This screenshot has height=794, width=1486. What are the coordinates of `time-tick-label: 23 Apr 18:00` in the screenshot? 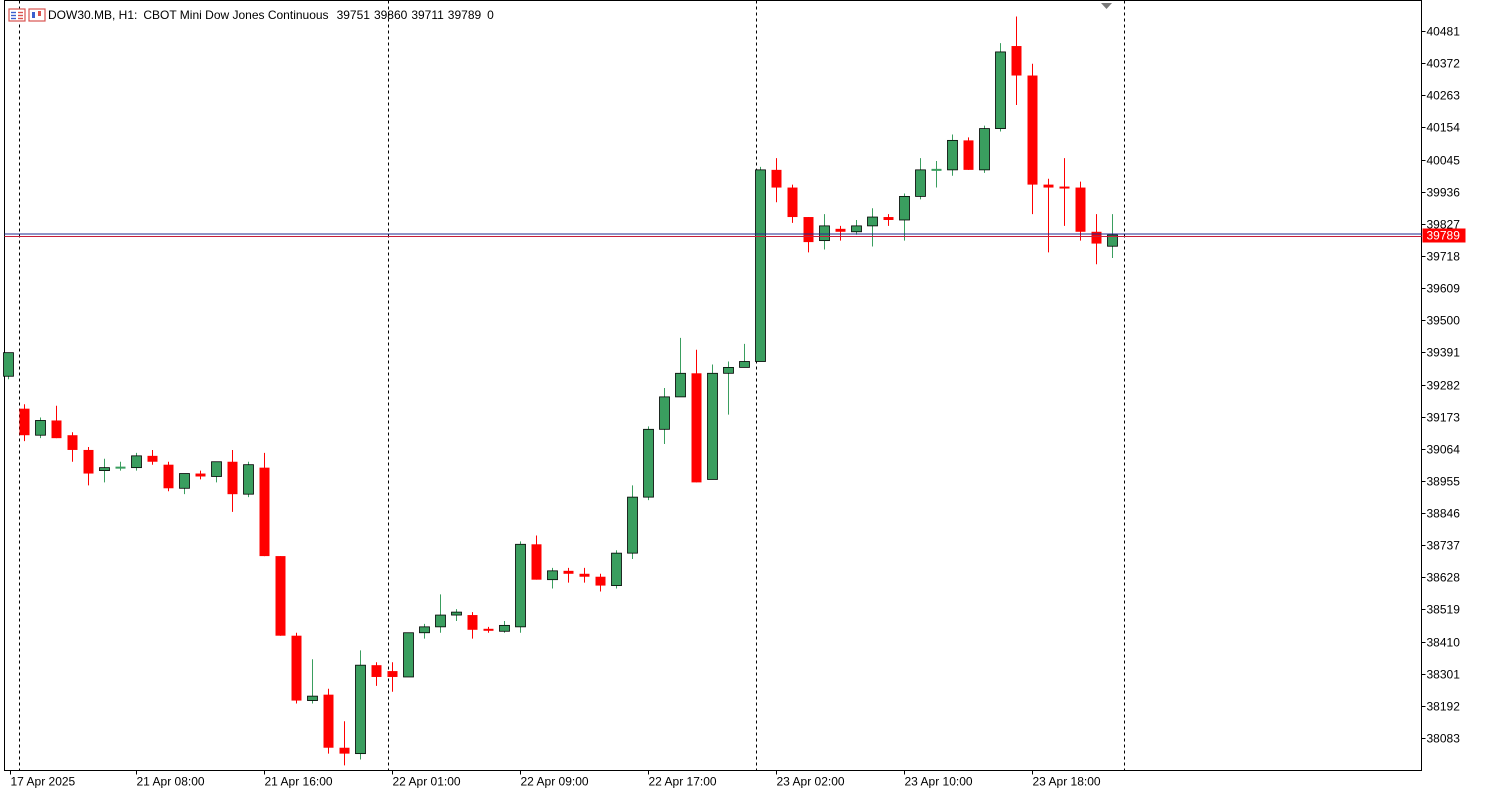 It's located at (1067, 782).